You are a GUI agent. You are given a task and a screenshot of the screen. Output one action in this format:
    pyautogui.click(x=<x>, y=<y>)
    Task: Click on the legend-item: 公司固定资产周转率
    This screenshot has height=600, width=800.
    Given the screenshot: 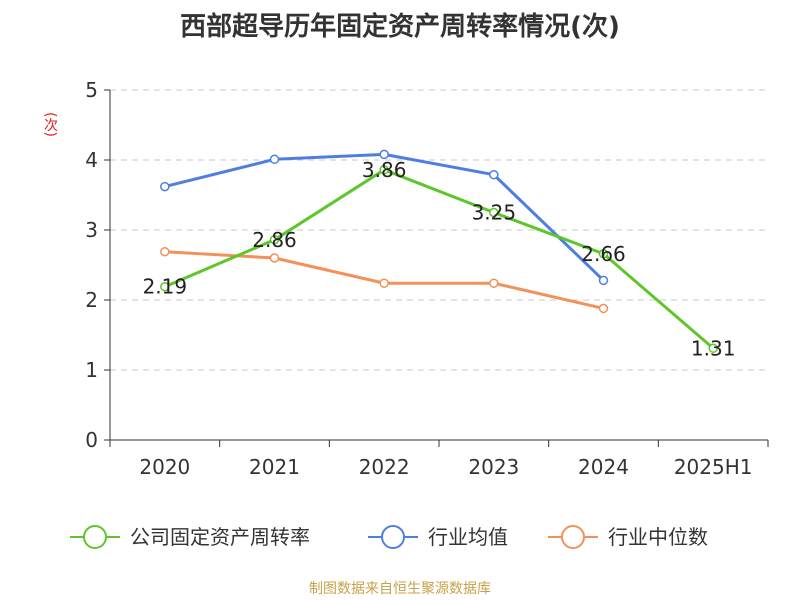 What is the action you would take?
    pyautogui.click(x=190, y=537)
    